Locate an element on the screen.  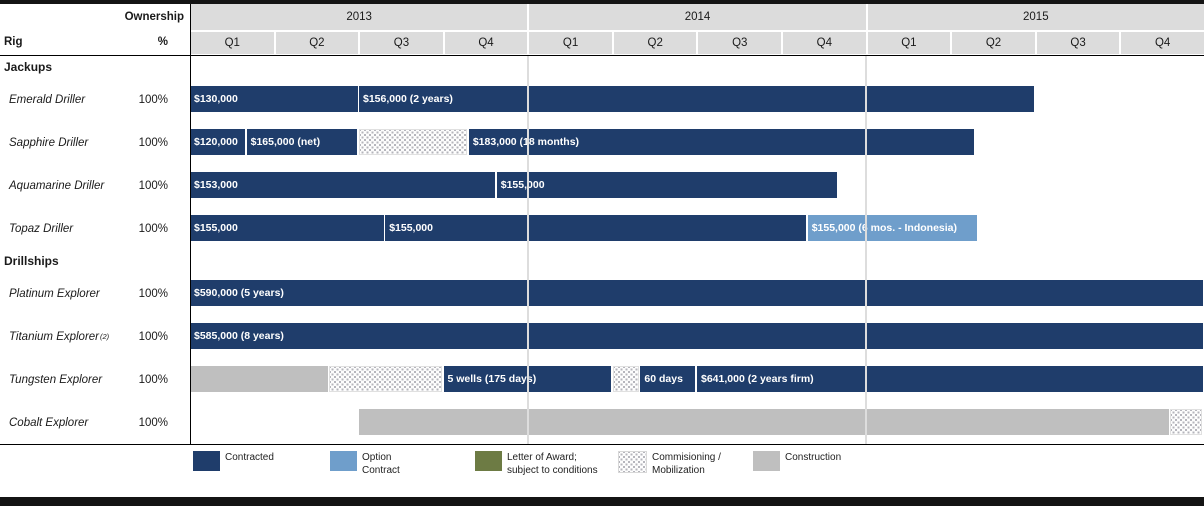
rig-name: Cobalt Explorer is located at coordinates (49, 422).